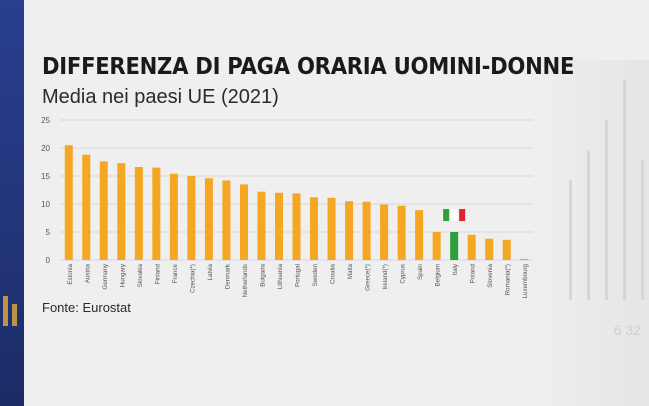 This screenshot has height=406, width=649. I want to click on x-tick-label: Portugal, so click(298, 275).